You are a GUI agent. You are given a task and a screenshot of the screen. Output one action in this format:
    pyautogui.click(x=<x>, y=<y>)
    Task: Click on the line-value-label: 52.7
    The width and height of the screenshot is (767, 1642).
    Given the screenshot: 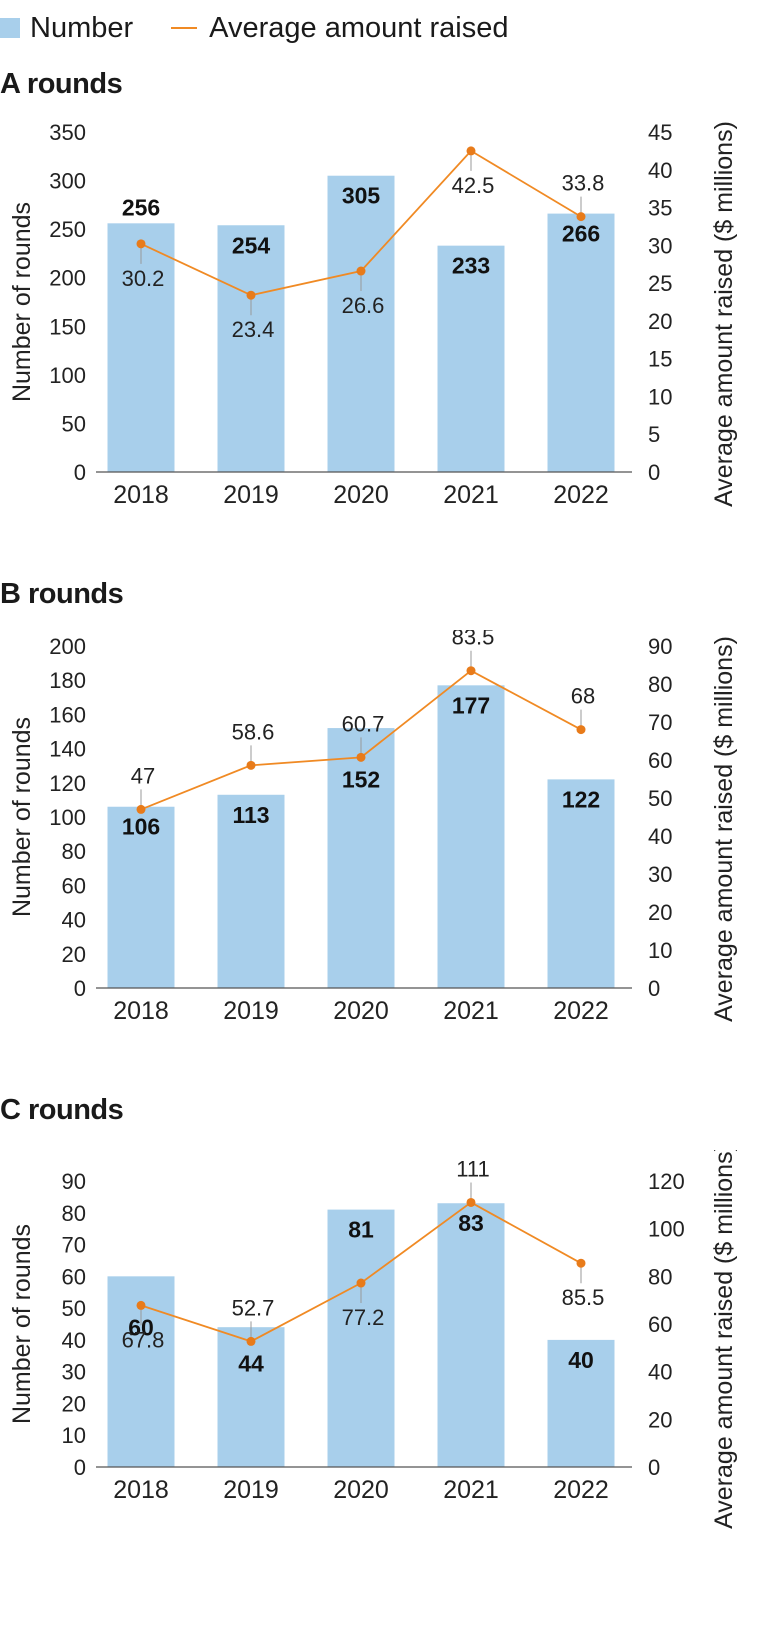 What is the action you would take?
    pyautogui.click(x=253, y=1307)
    